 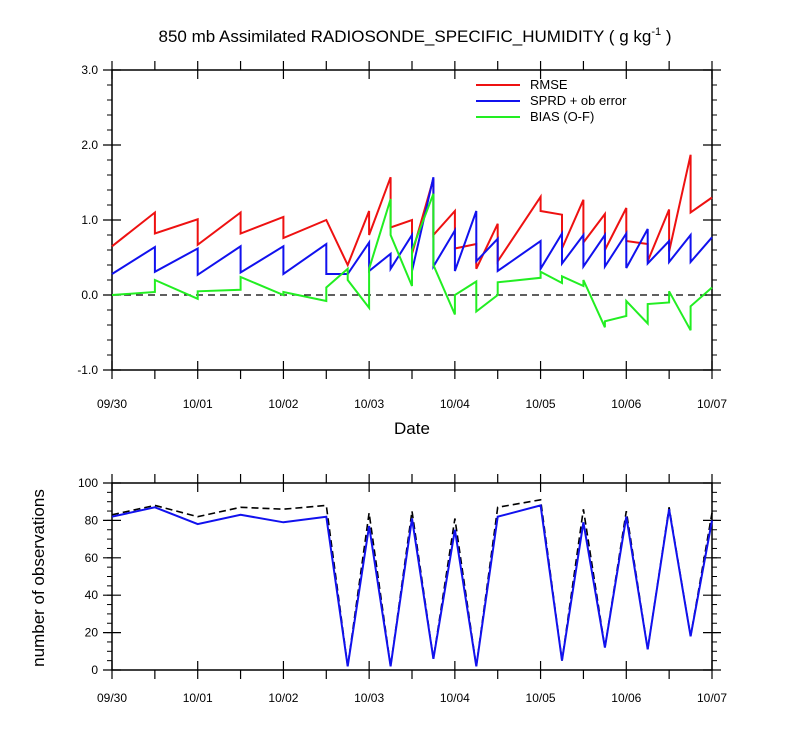 I want to click on y-tick-label-0: -1.0, so click(x=87, y=370).